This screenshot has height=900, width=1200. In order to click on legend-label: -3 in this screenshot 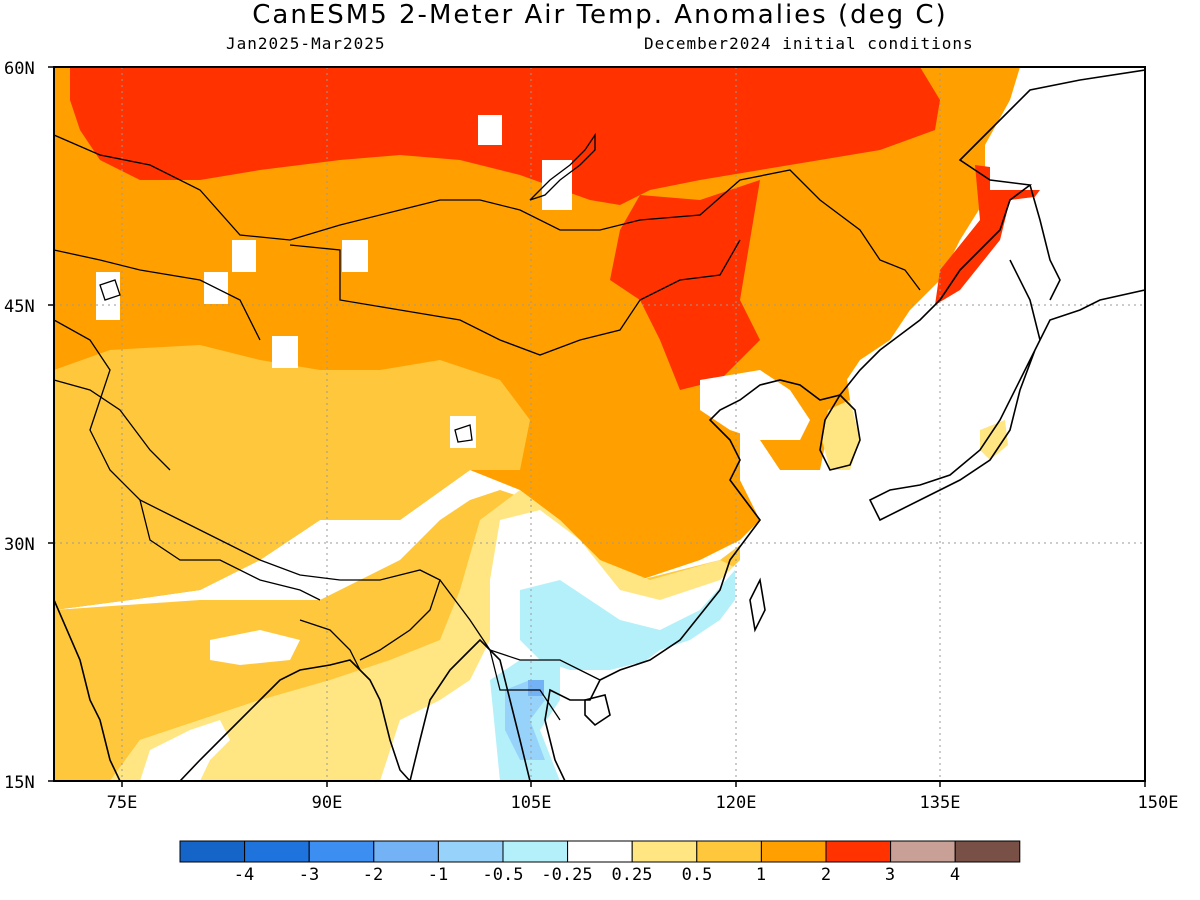, I will do `click(309, 875)`.